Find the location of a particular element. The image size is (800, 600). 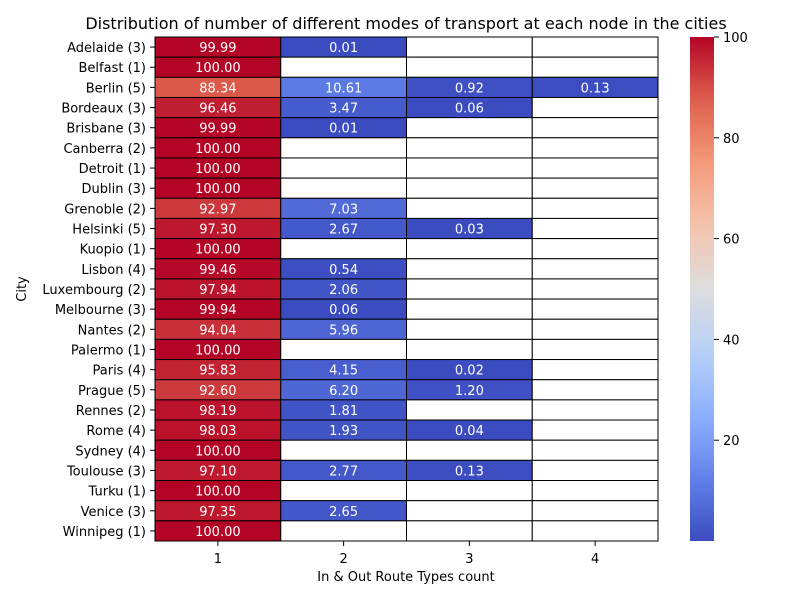

cell-value-label: 96.46 is located at coordinates (217, 109).